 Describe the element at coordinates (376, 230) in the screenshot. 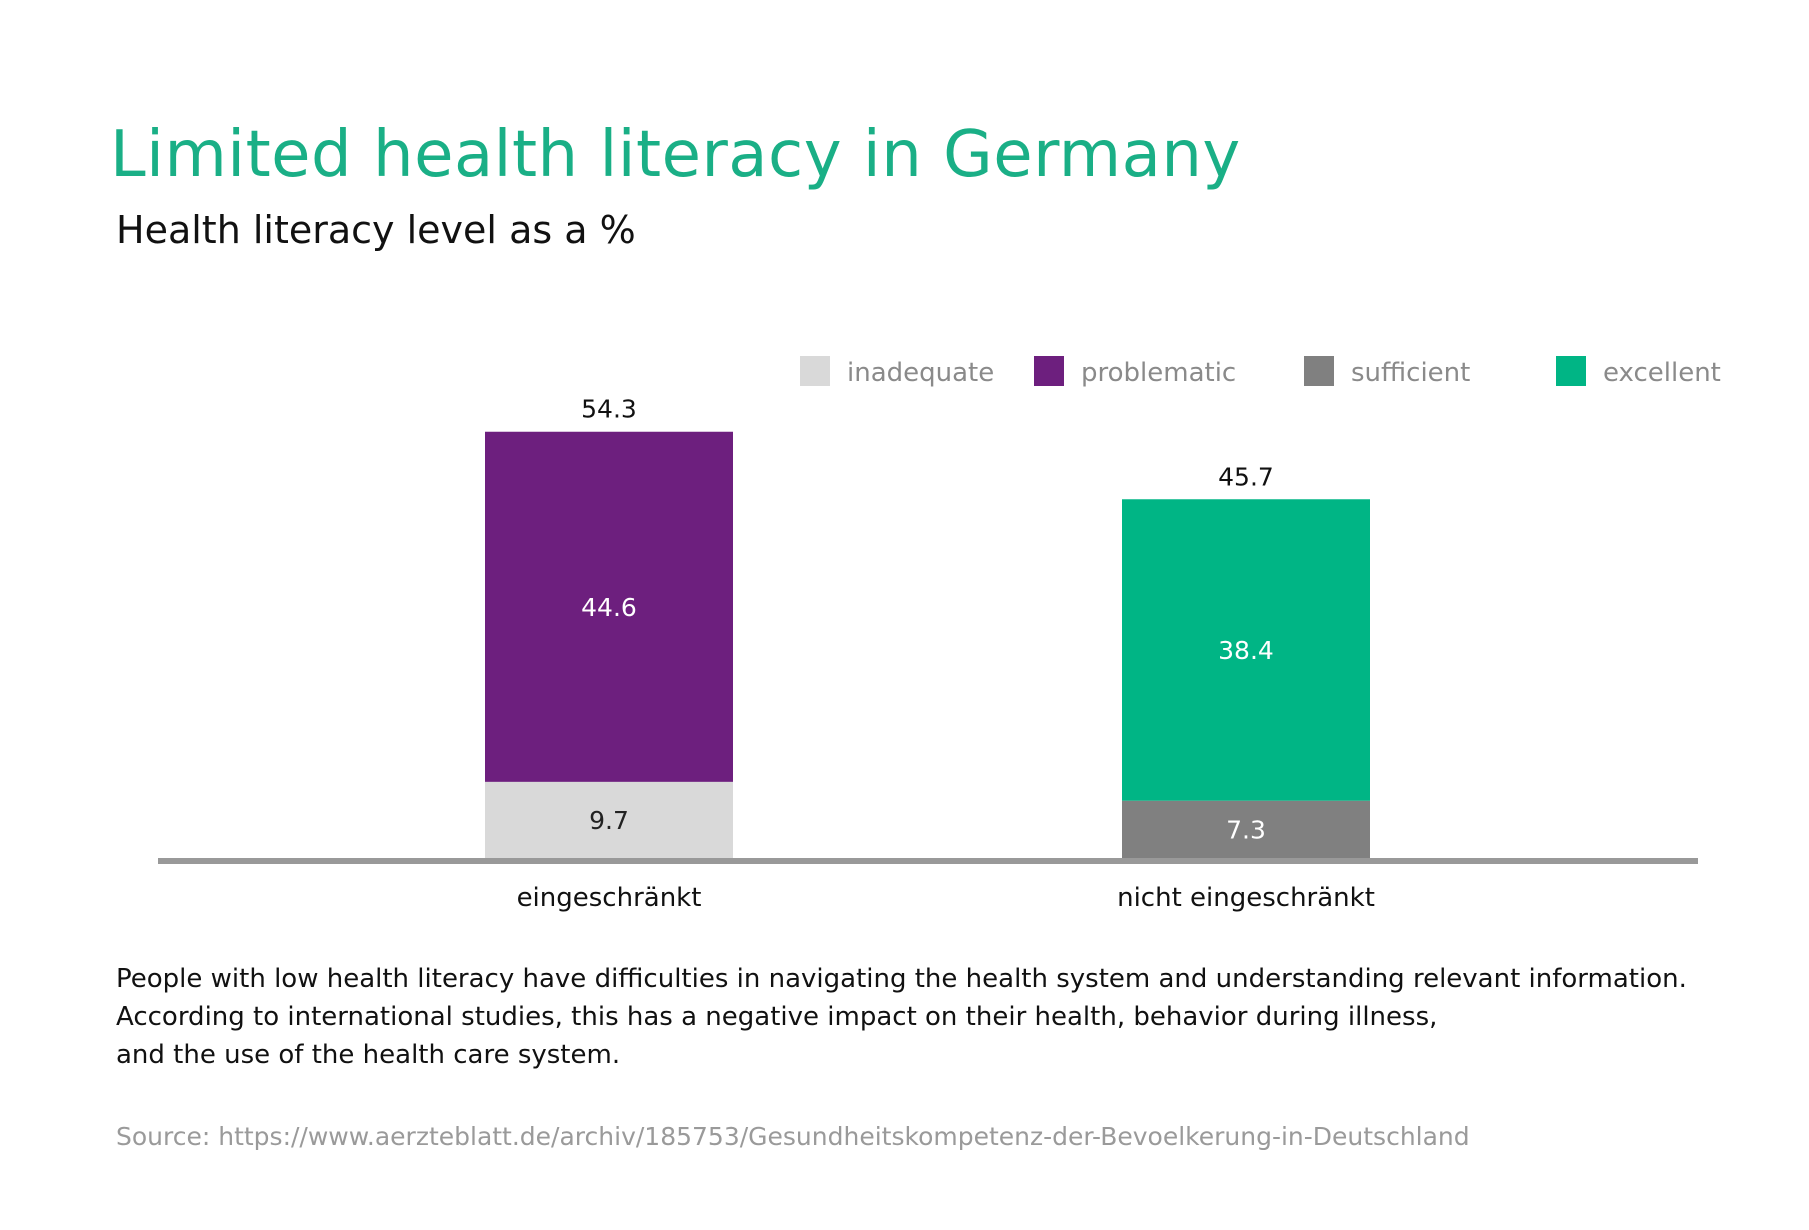

I see `chart-subtitle: Health literacy level as a %` at that location.